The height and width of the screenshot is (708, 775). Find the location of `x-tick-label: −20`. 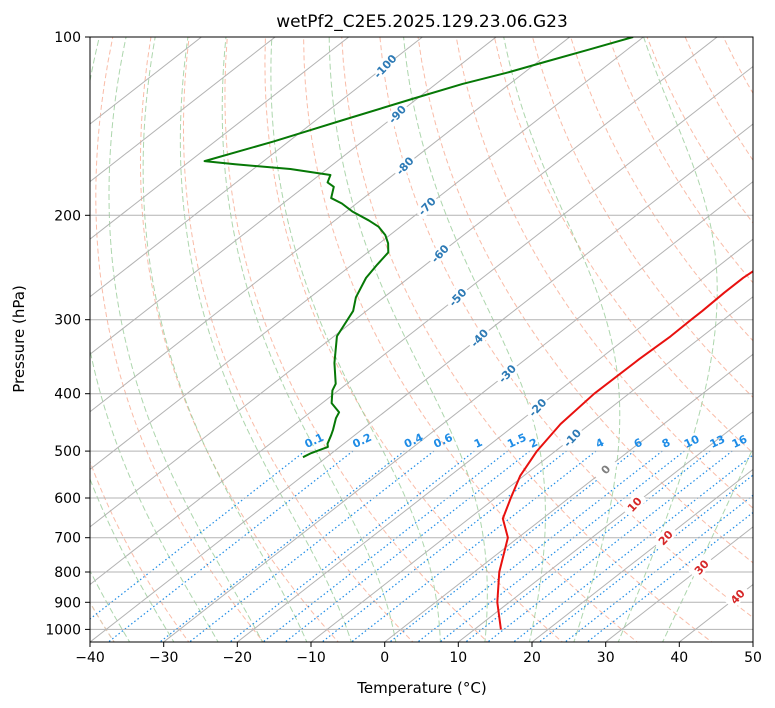

x-tick-label: −20 is located at coordinates (238, 658).